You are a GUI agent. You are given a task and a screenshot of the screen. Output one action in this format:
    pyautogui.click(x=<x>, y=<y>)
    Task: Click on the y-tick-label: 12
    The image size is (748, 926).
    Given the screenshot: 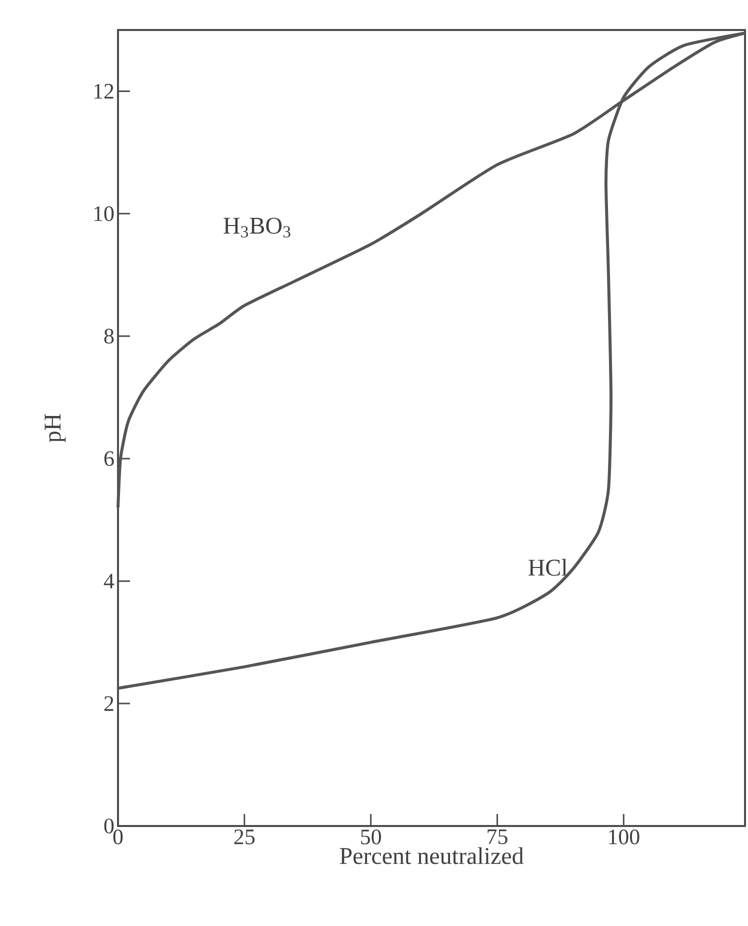 What is the action you would take?
    pyautogui.click(x=104, y=91)
    